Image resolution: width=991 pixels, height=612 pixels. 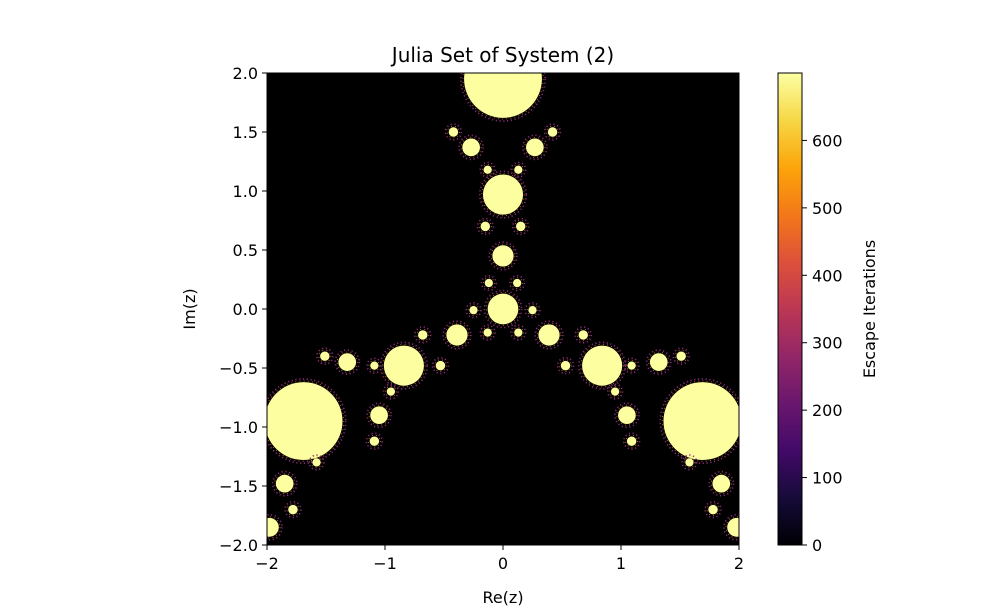 What do you see at coordinates (238, 368) in the screenshot?
I see `y-tick-label: −0.5` at bounding box center [238, 368].